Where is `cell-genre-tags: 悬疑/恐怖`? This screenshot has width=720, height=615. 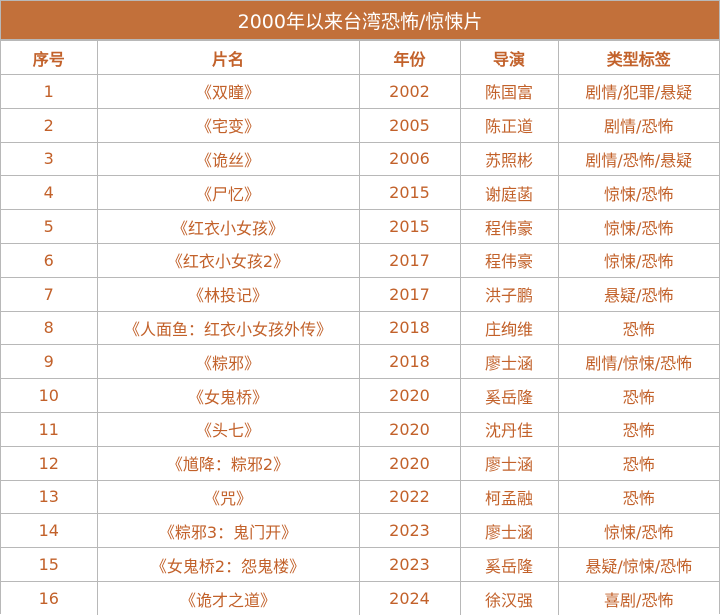 cell-genre-tags: 悬疑/恐怖 is located at coordinates (638, 294).